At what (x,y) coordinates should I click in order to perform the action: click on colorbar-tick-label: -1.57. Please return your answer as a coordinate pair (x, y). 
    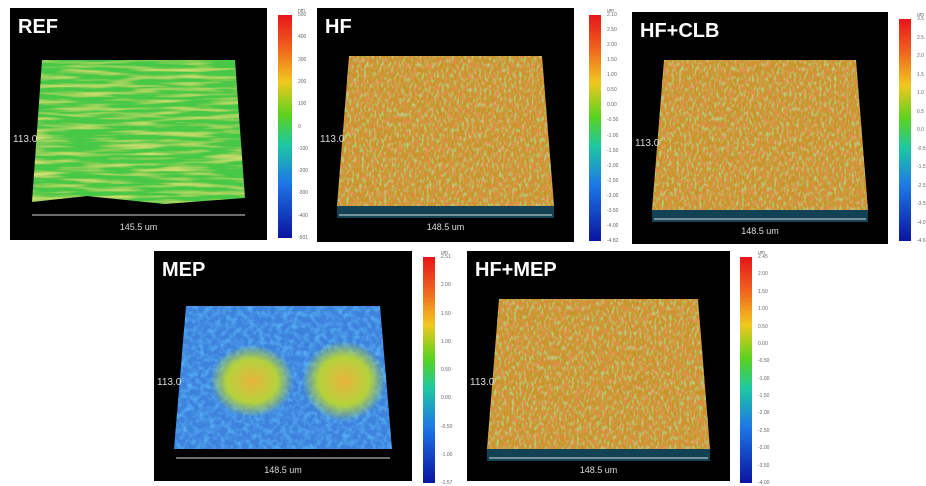
    Looking at the image, I should click on (447, 483).